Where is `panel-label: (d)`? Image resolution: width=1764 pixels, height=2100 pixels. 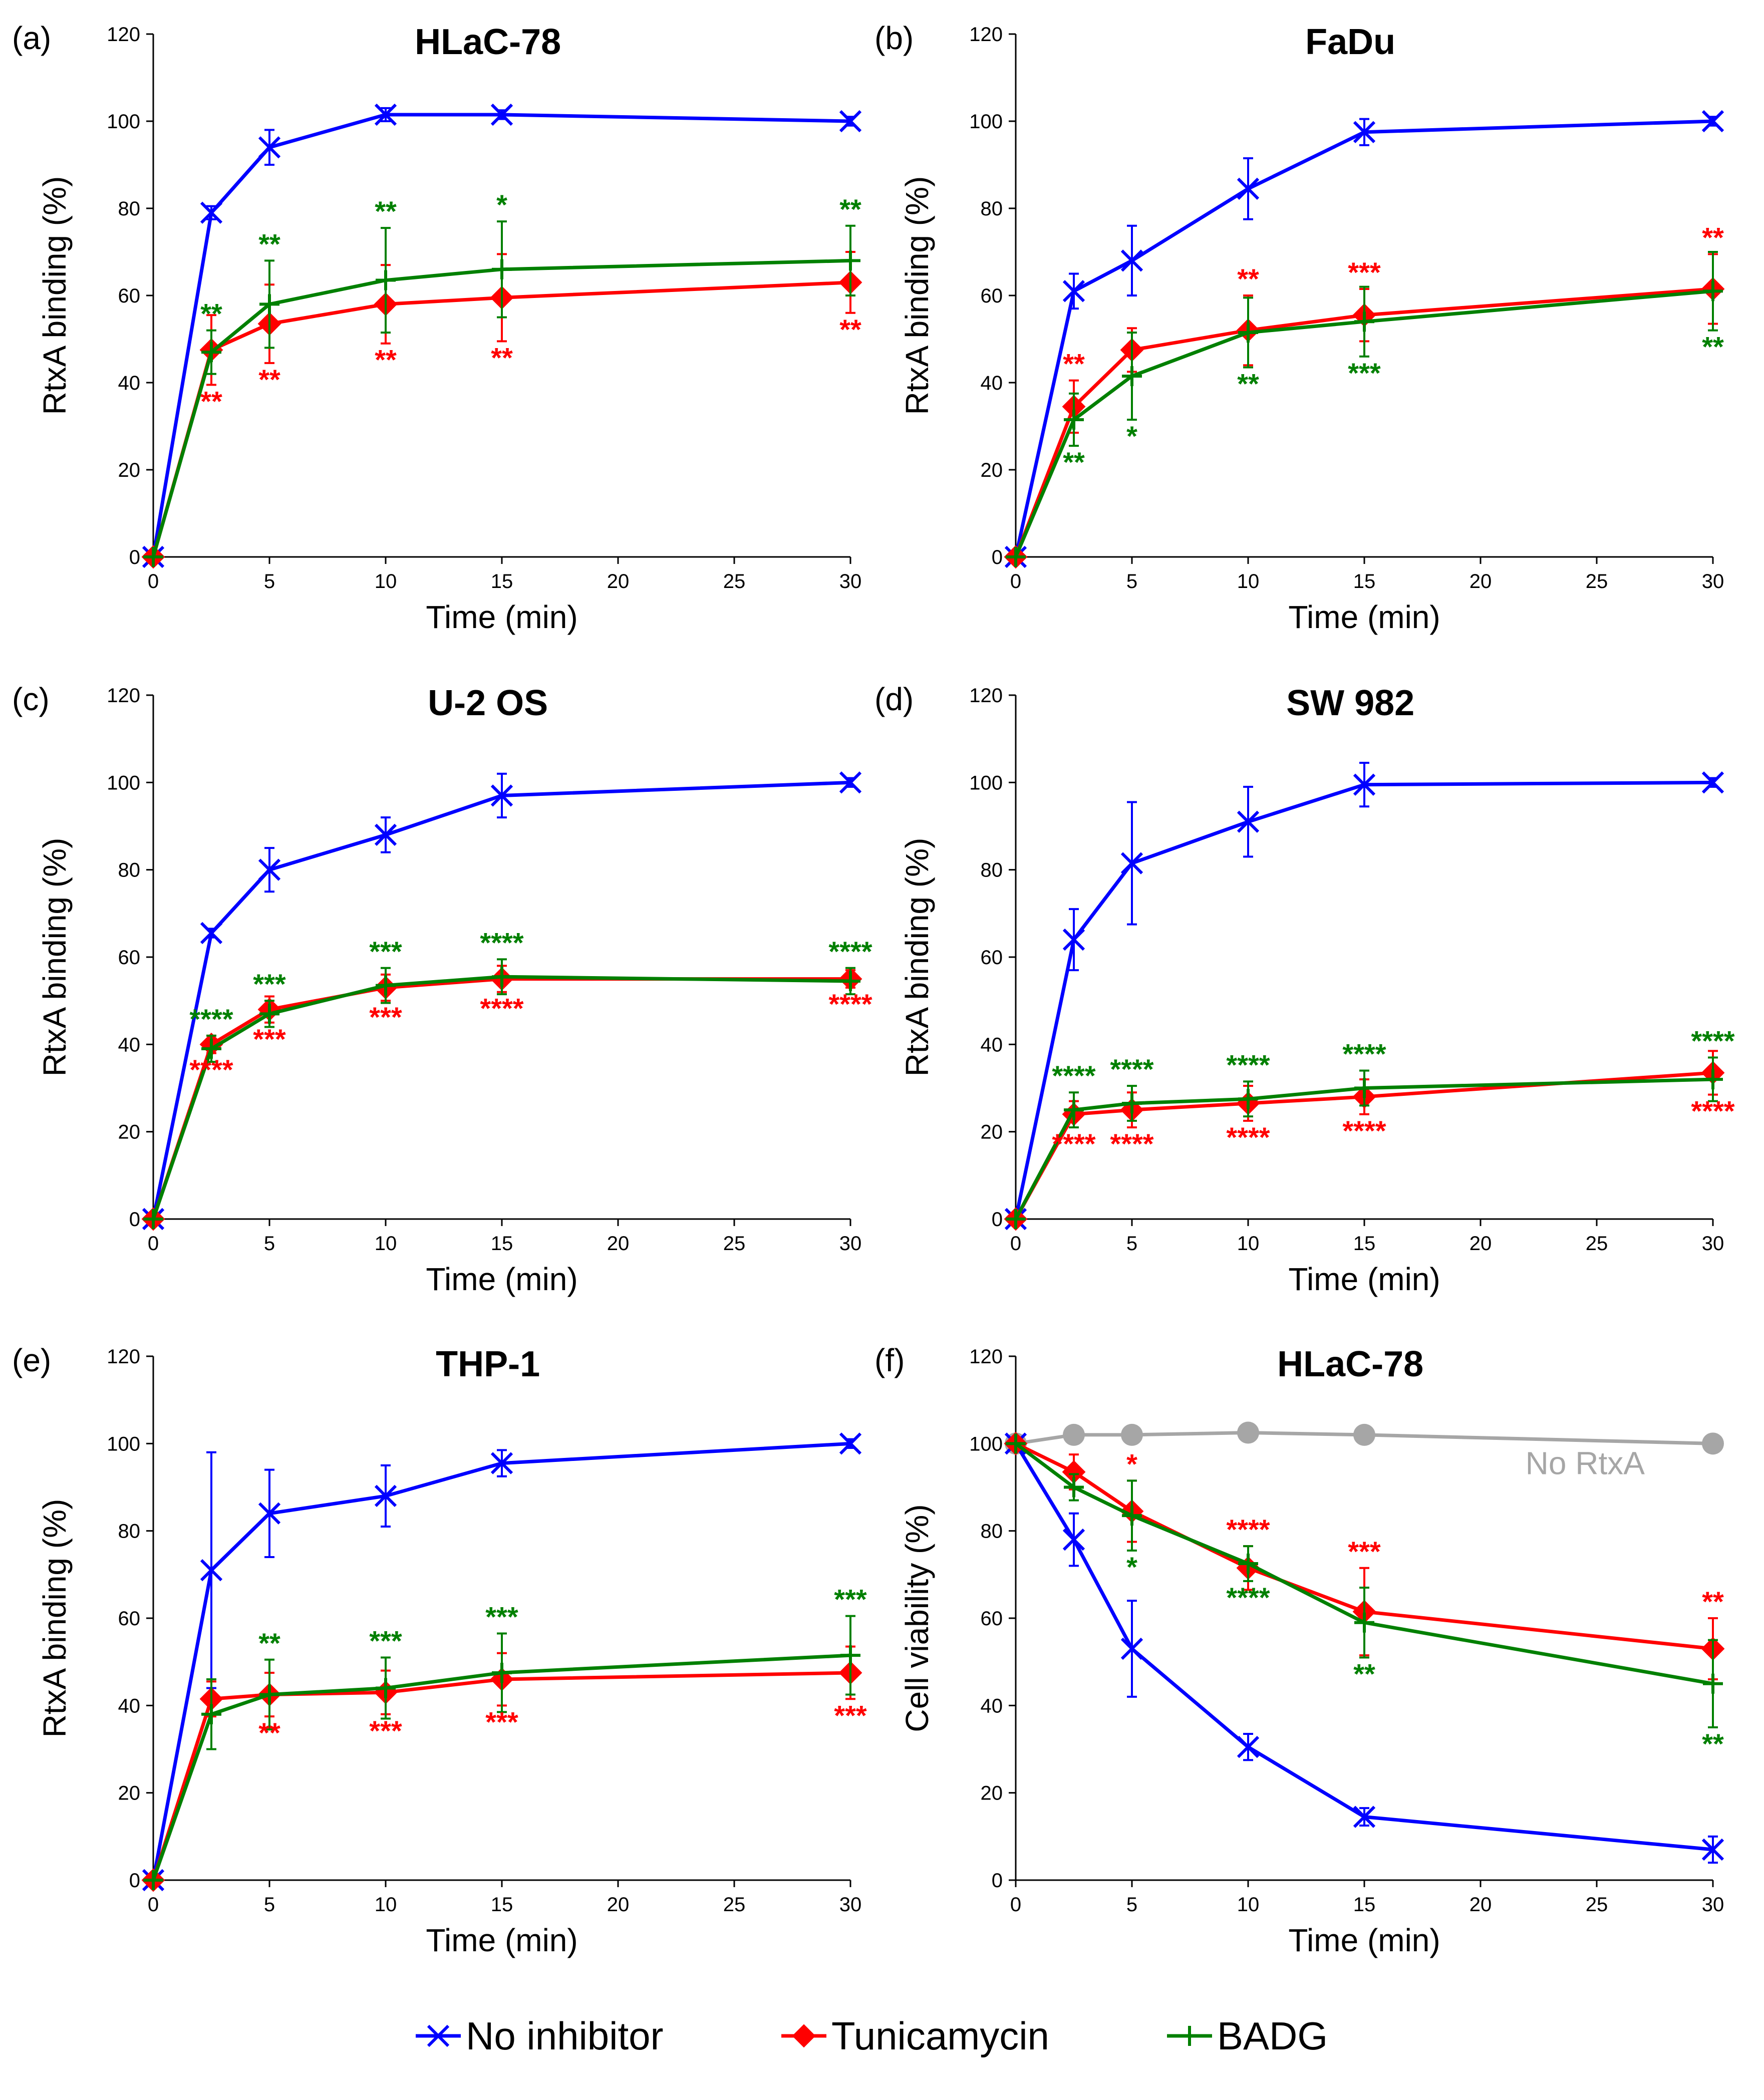 panel-label: (d) is located at coordinates (894, 699).